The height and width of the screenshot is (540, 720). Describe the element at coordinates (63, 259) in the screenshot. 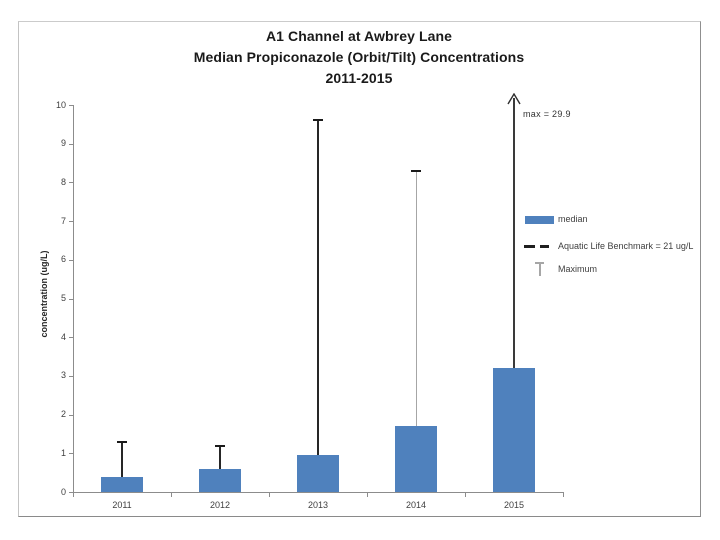

I see `y-tick-label: 6` at that location.